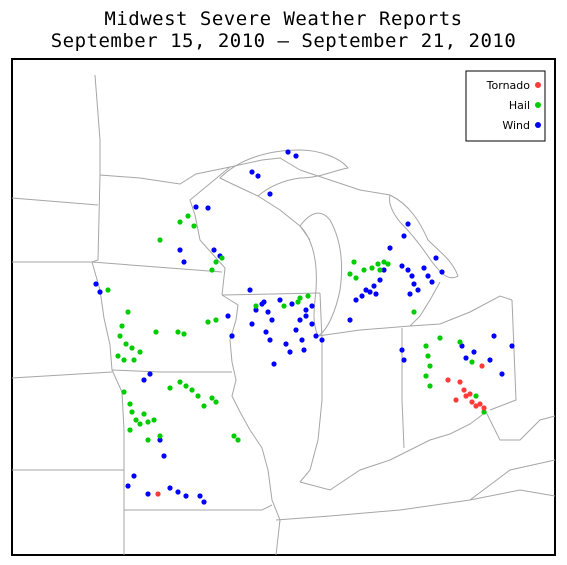 Image resolution: width=567 pixels, height=565 pixels. Describe the element at coordinates (505, 106) in the screenshot. I see `legend: Tornado Hail Wind` at that location.